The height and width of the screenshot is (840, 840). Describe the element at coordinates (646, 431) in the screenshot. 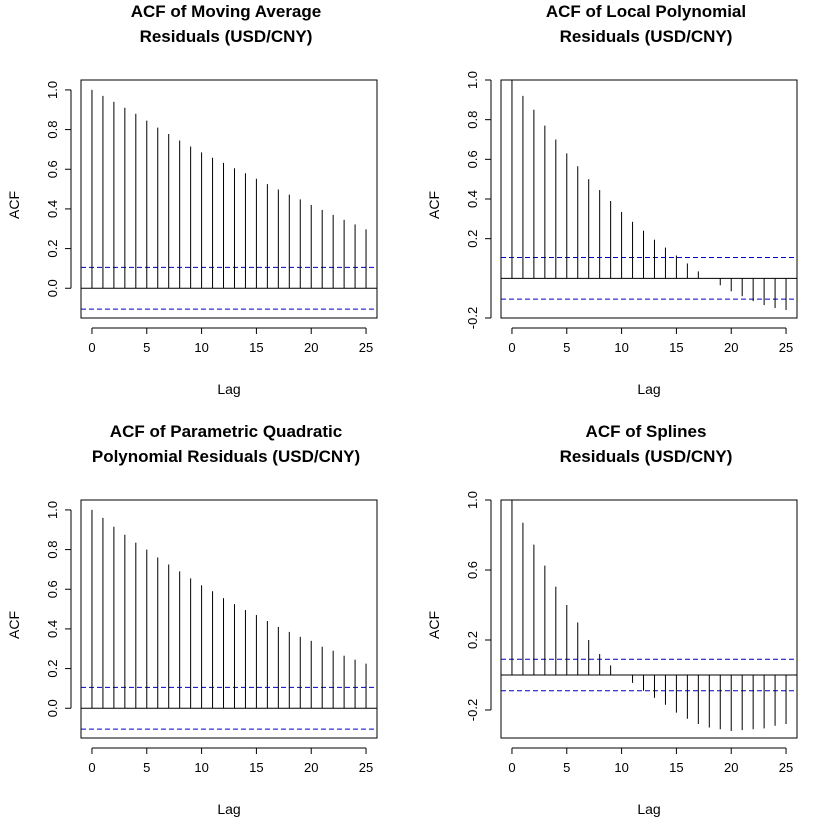

I see `panel-title-line-1: ACF of Splines` at that location.